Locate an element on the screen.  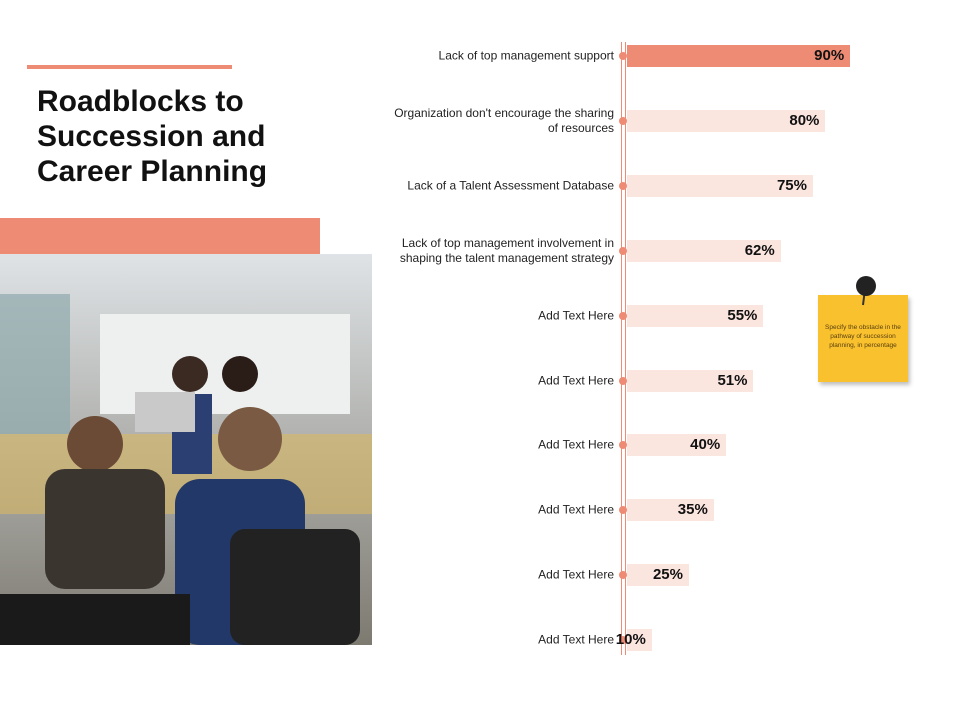
value-label: 25% is located at coordinates (667, 575).